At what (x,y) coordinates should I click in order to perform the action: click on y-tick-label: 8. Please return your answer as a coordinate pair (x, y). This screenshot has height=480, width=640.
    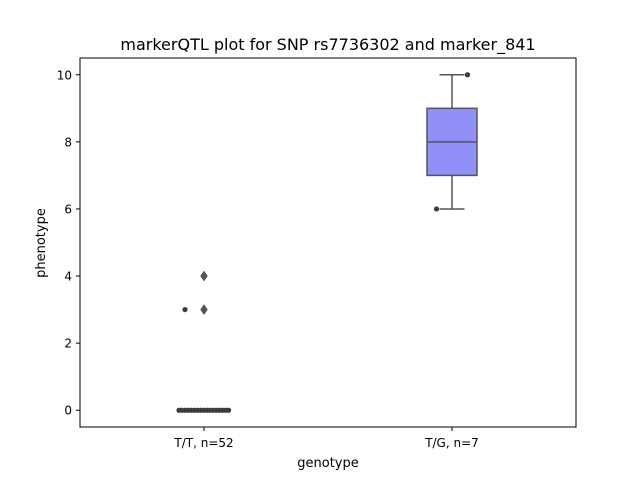
    Looking at the image, I should click on (68, 142).